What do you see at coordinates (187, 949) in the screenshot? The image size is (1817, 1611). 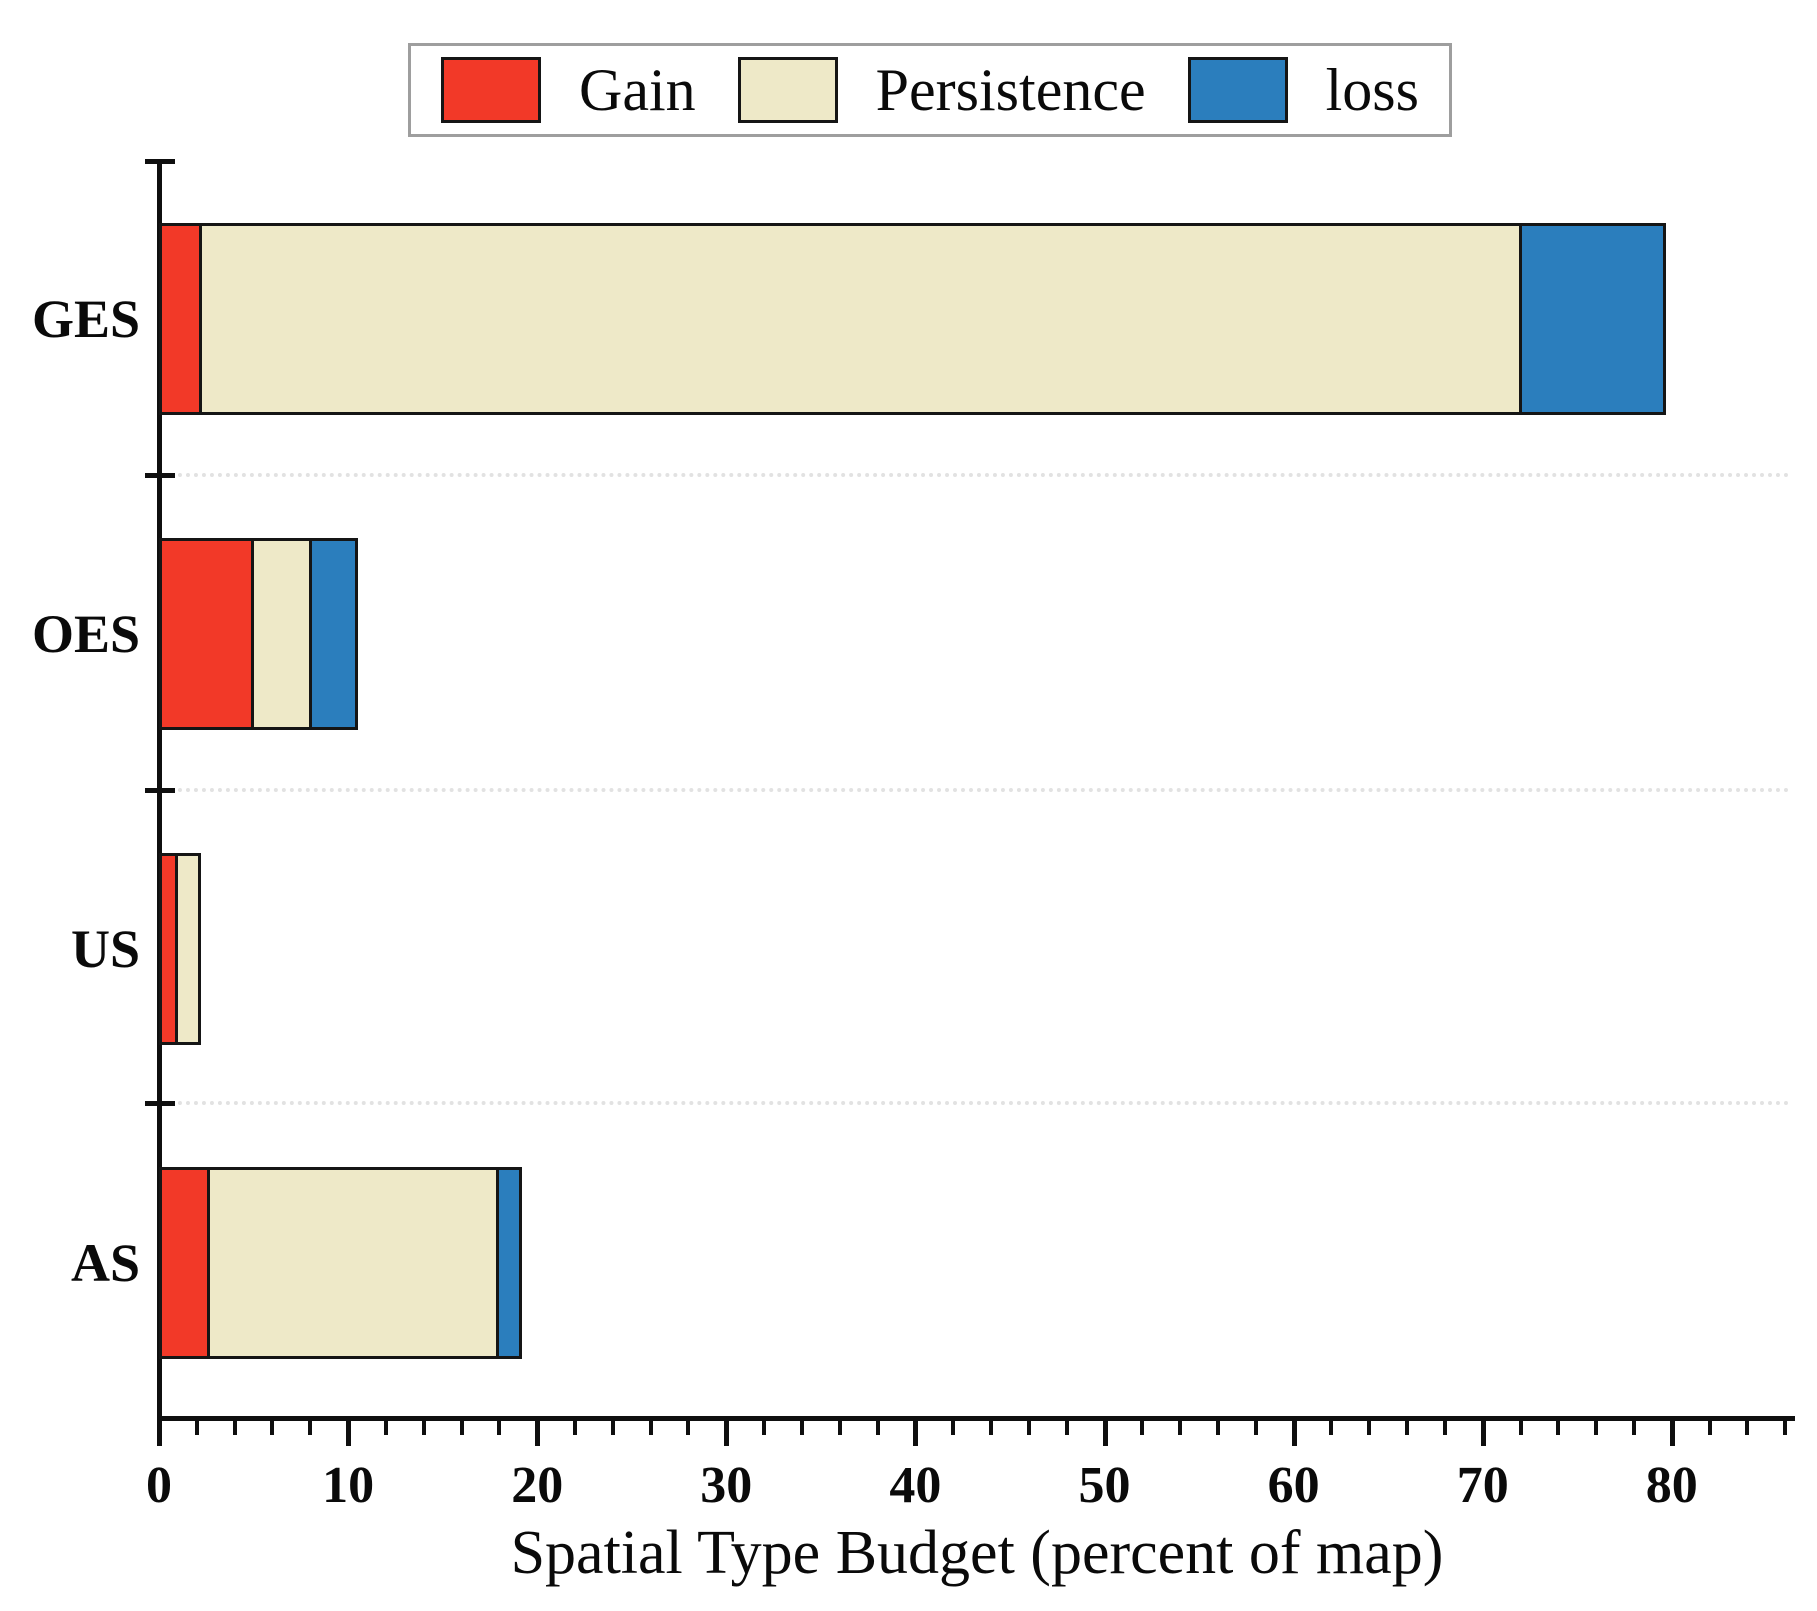 I see `bar-segment-persistence-us` at bounding box center [187, 949].